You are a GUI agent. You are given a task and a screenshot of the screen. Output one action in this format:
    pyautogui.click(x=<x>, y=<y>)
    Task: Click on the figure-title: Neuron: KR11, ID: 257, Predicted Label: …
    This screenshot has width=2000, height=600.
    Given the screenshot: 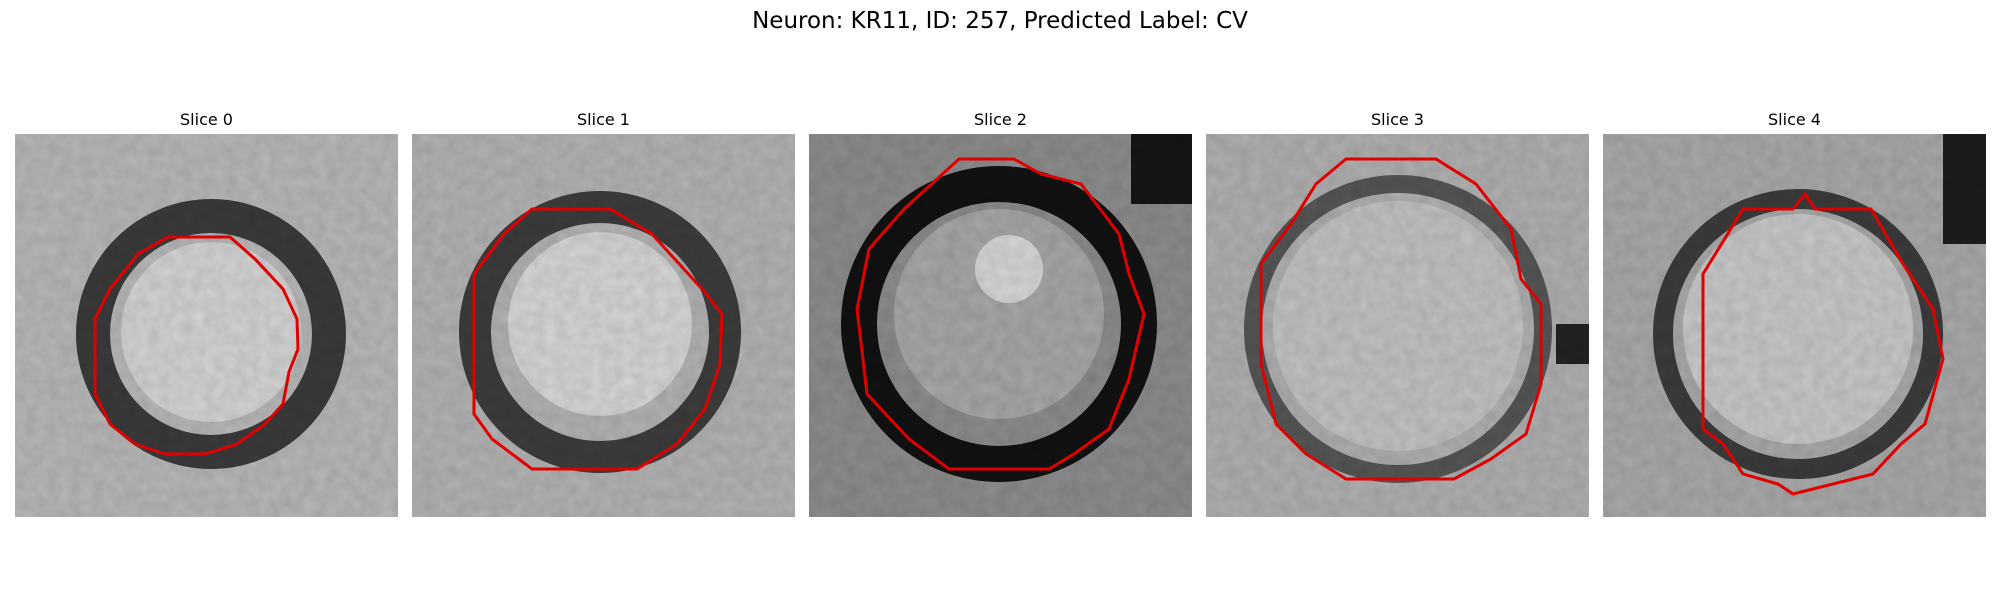 What is the action you would take?
    pyautogui.click(x=1000, y=21)
    